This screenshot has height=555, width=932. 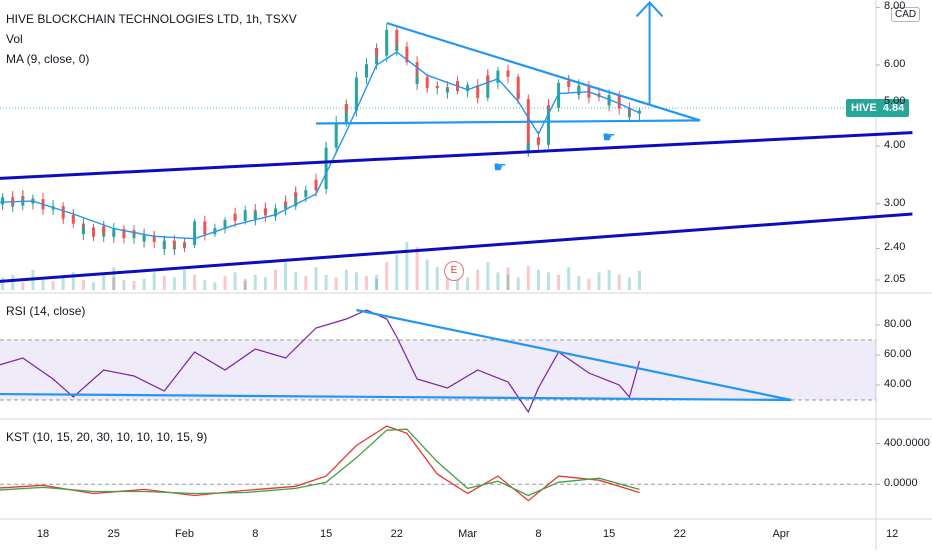 What do you see at coordinates (48, 59) in the screenshot?
I see `ma-label: MA (9, close, 0)` at bounding box center [48, 59].